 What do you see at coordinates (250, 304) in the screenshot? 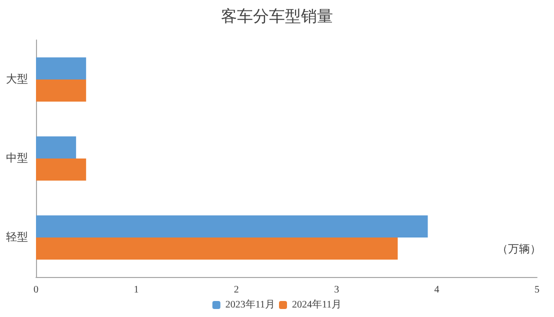
I see `legend-label: 2023年11月` at bounding box center [250, 304].